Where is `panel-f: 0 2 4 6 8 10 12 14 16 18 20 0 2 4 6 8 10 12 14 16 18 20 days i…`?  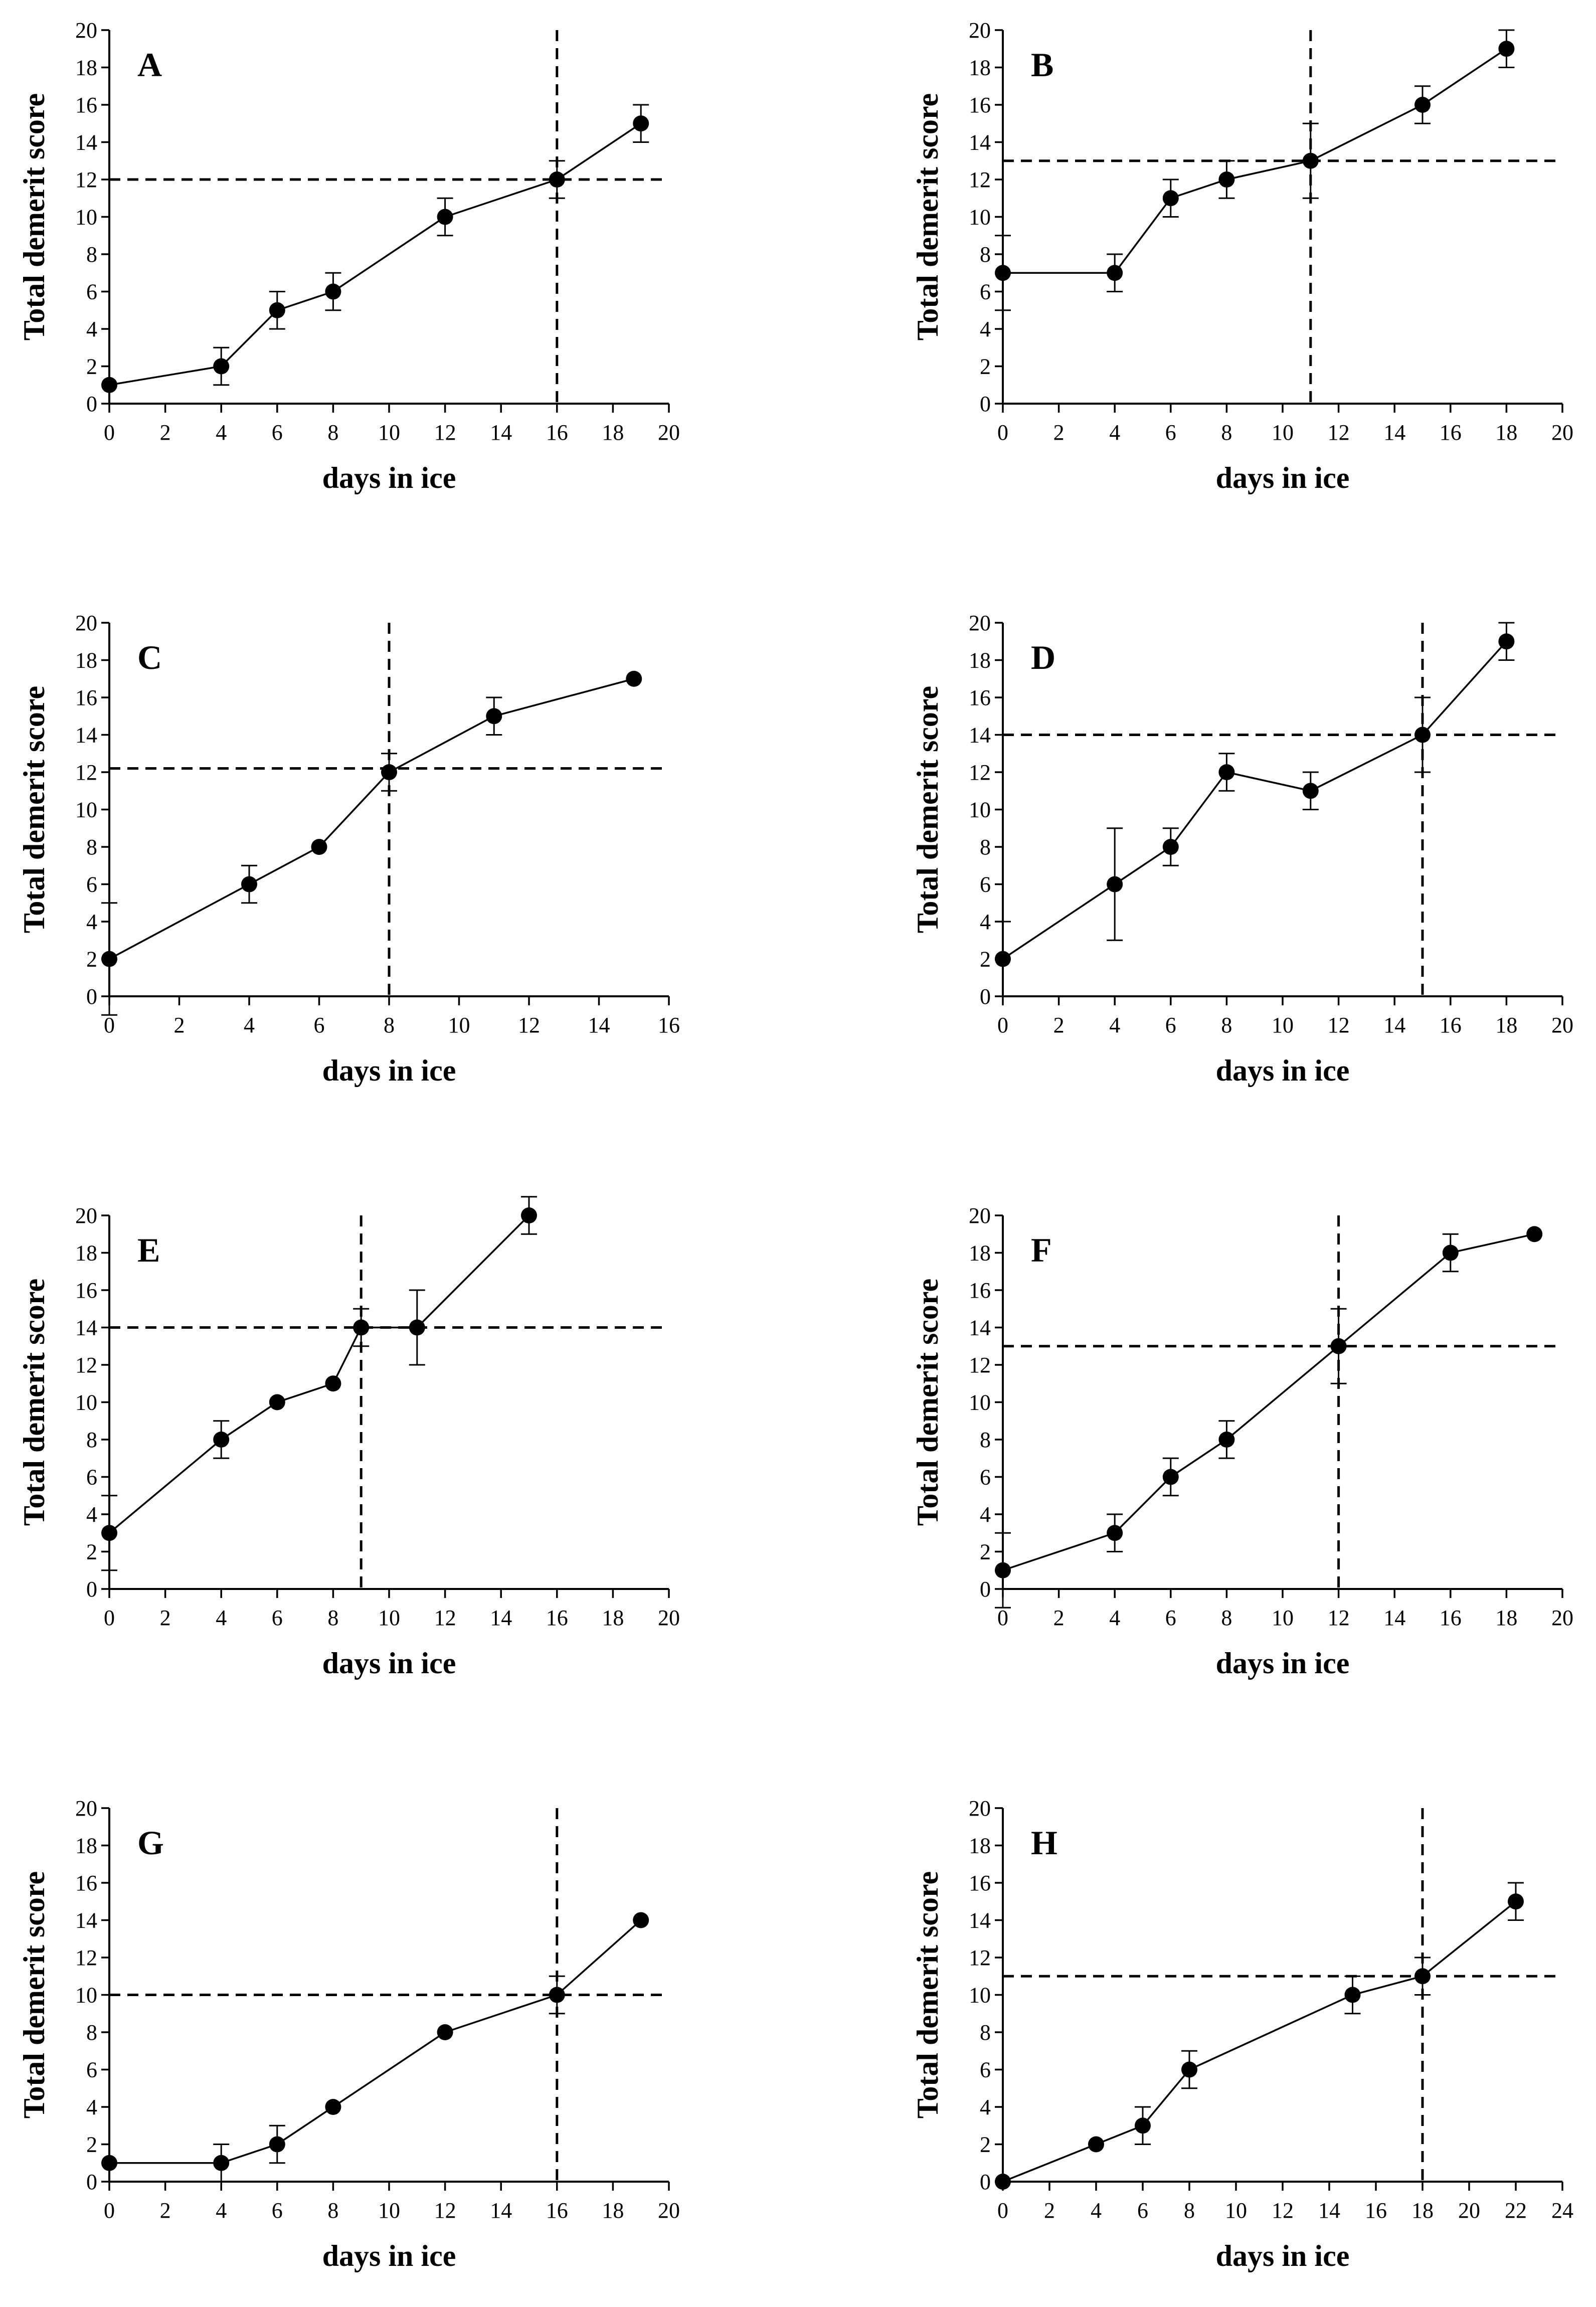 panel-f: 0 2 4 6 8 10 12 14 16 18 20 0 2 4 6 8 10 12 14 16 18 20 days i… is located at coordinates (1242, 1441).